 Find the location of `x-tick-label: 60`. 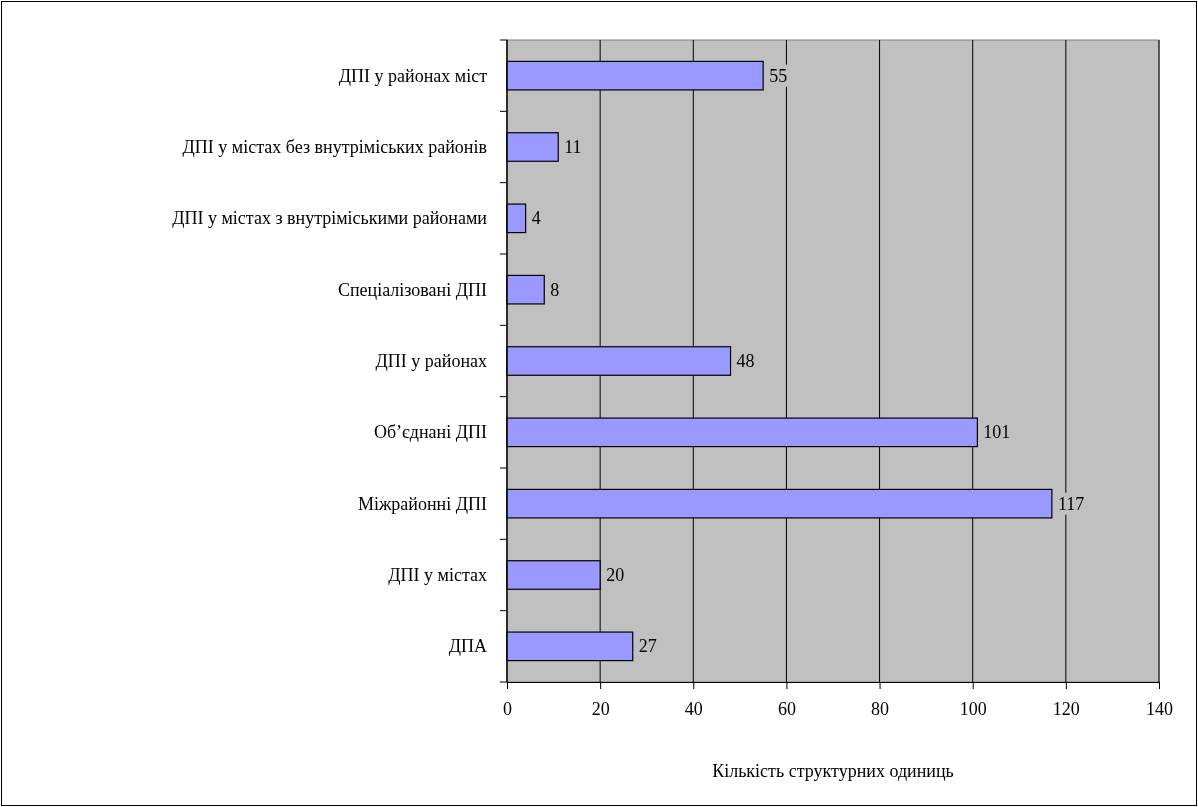

x-tick-label: 60 is located at coordinates (786, 709).